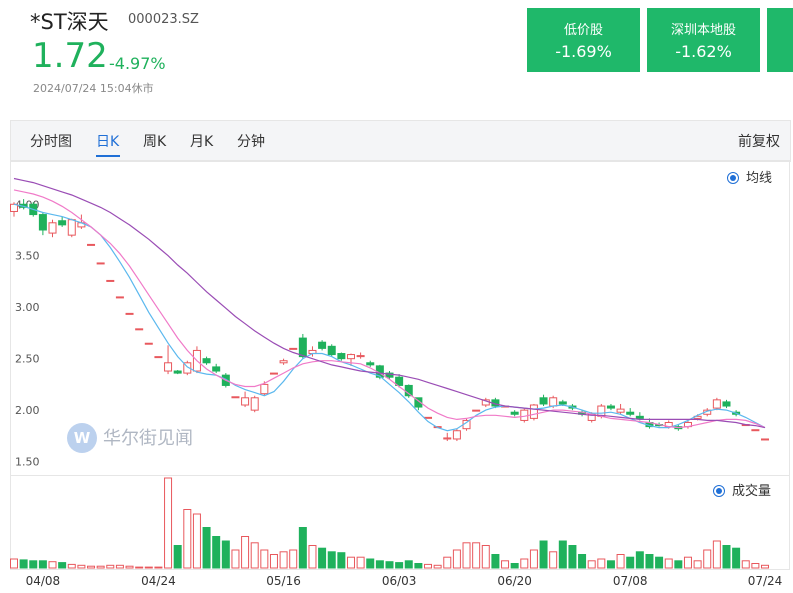 Image resolution: width=793 pixels, height=593 pixels. Describe the element at coordinates (283, 581) in the screenshot. I see `x-tick-label: 05/16` at that location.